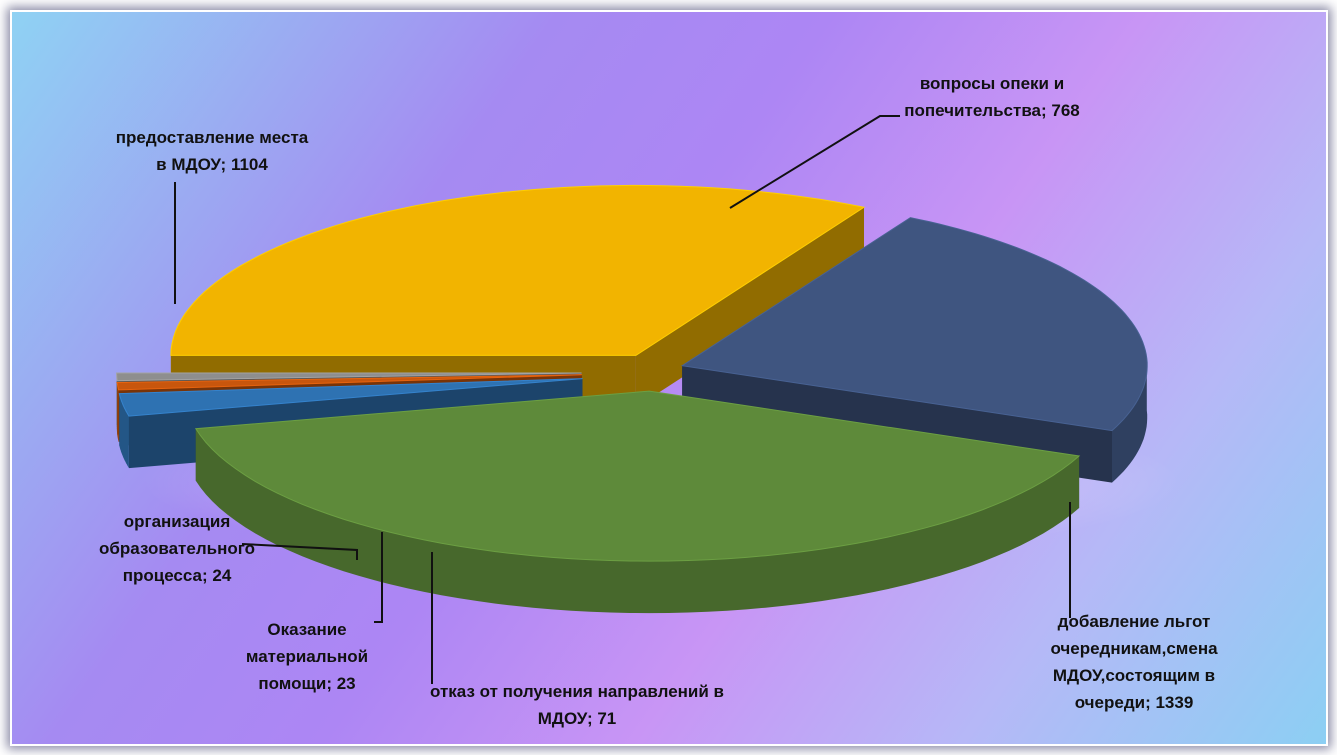 Image resolution: width=1337 pixels, height=755 pixels. What do you see at coordinates (1134, 648) in the screenshot?
I see `data-label-line: очередникам,смена` at bounding box center [1134, 648].